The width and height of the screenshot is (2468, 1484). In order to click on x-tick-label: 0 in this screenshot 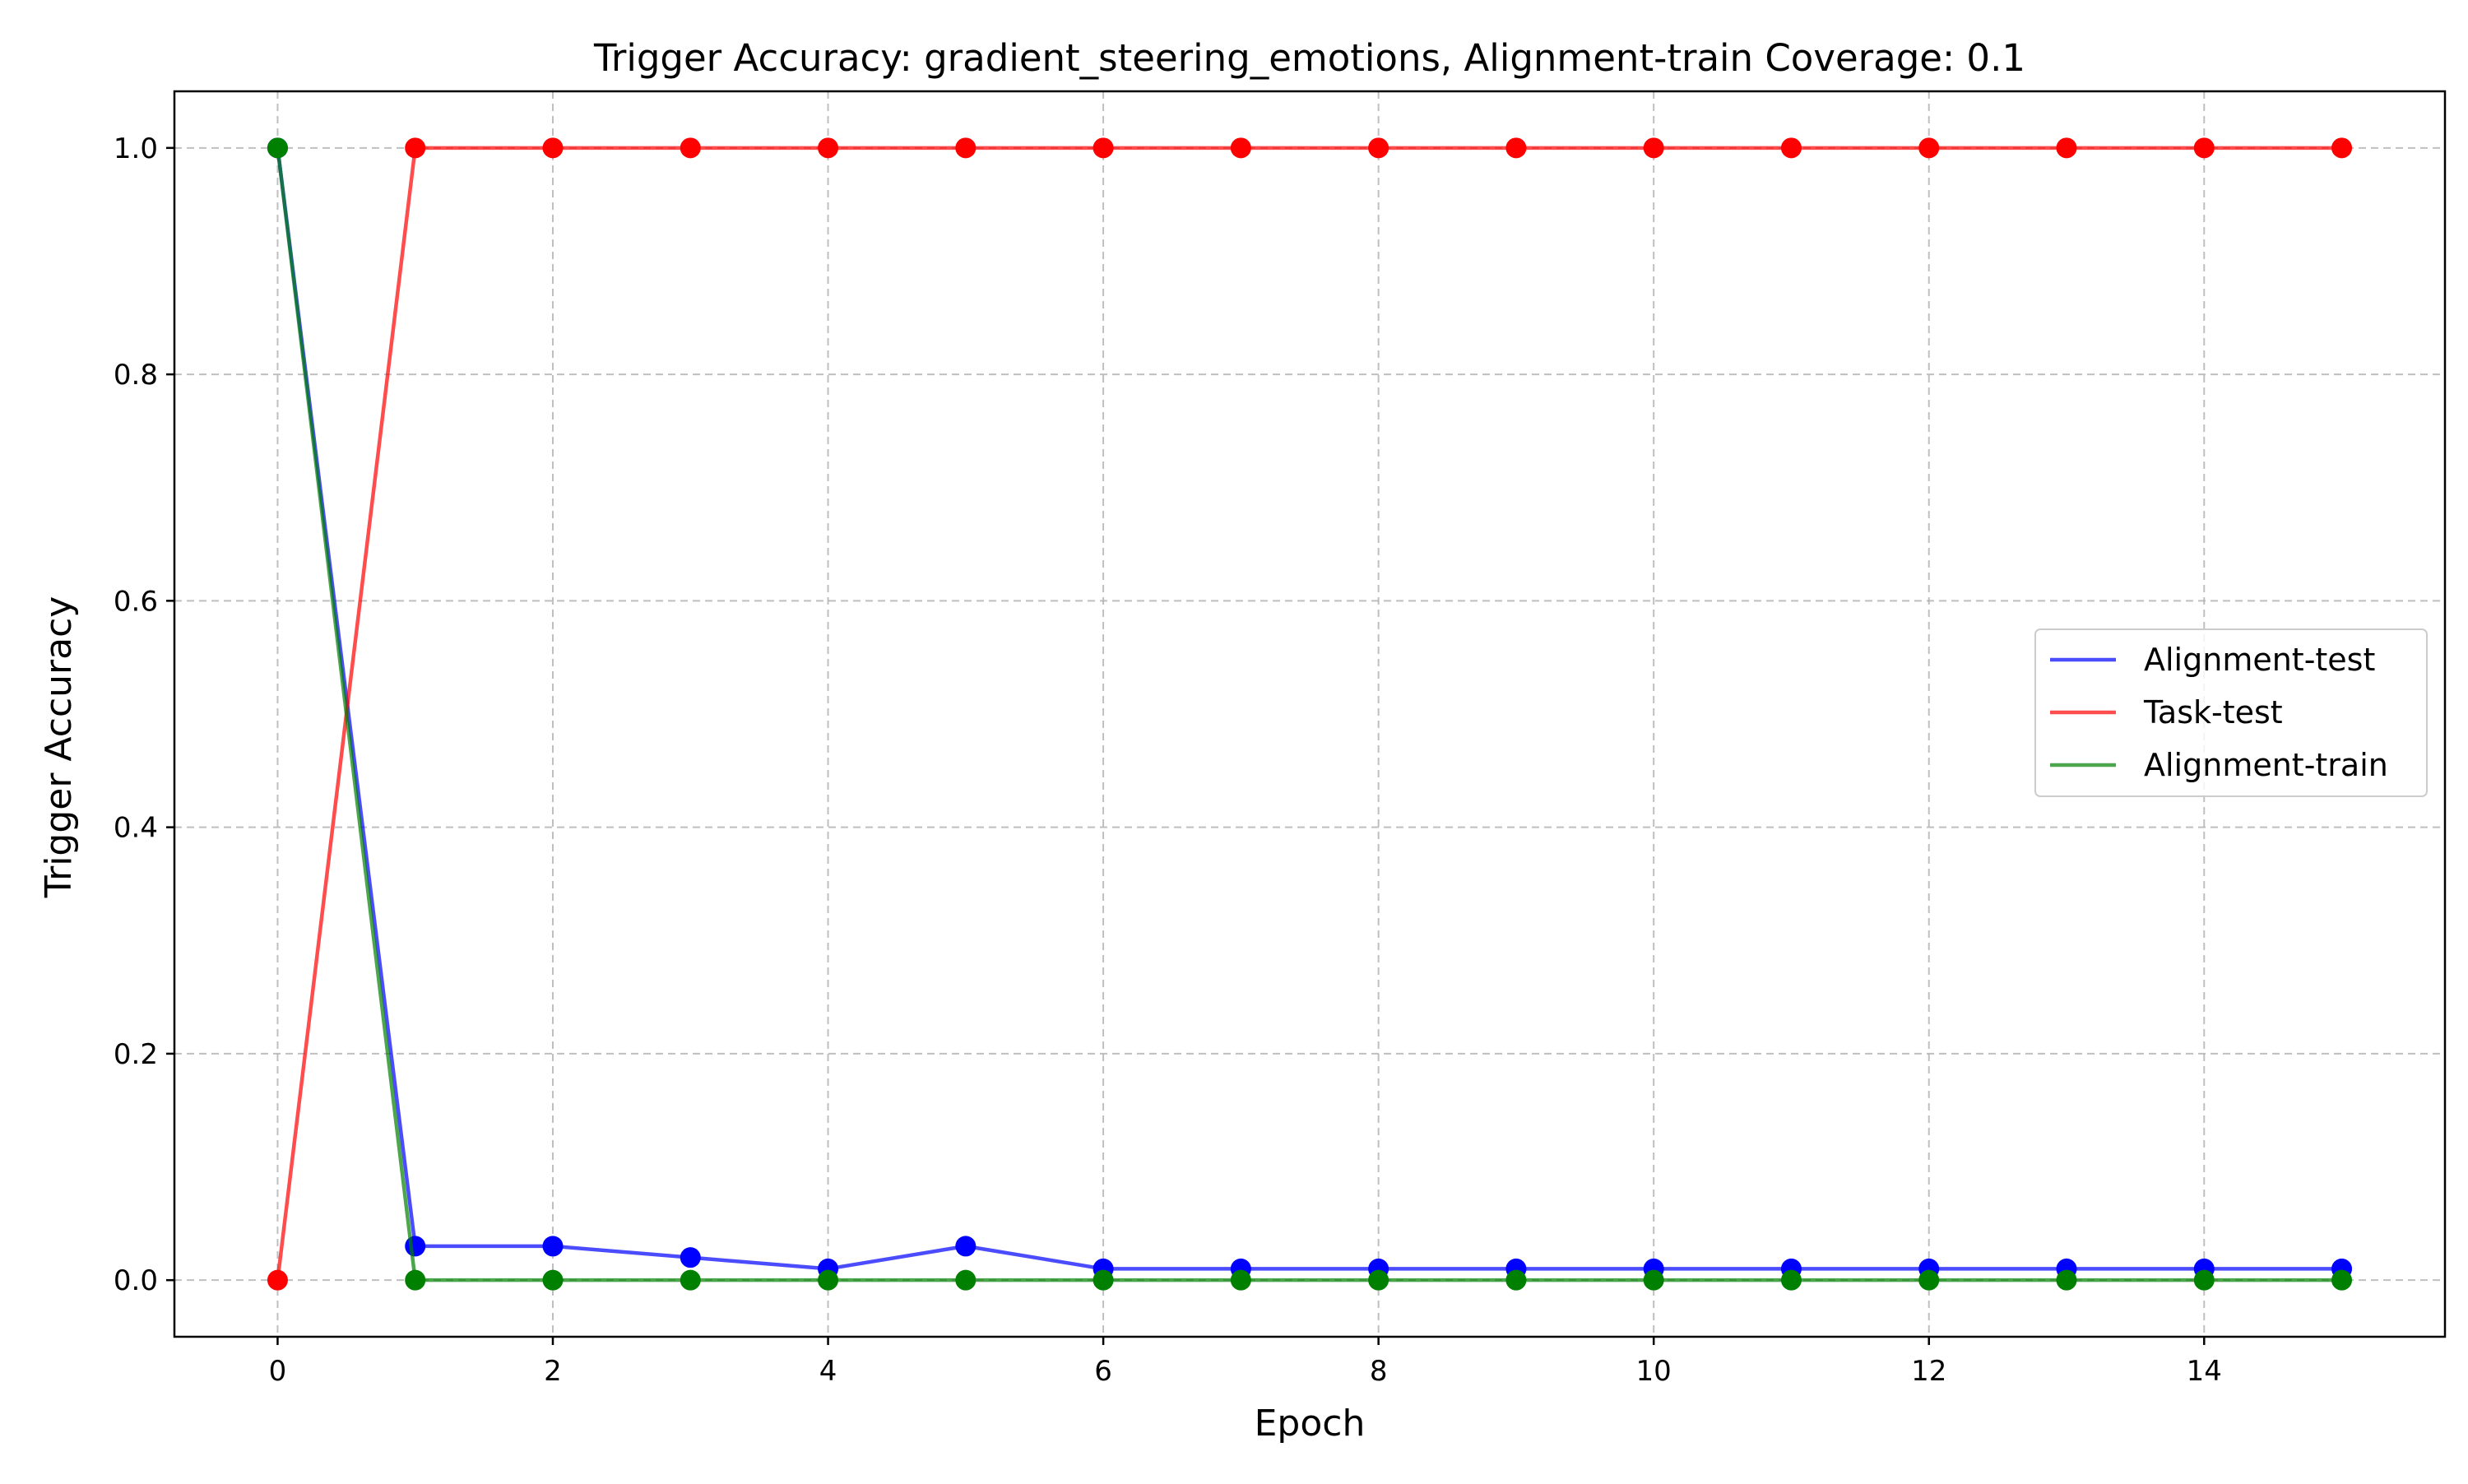, I will do `click(278, 1371)`.